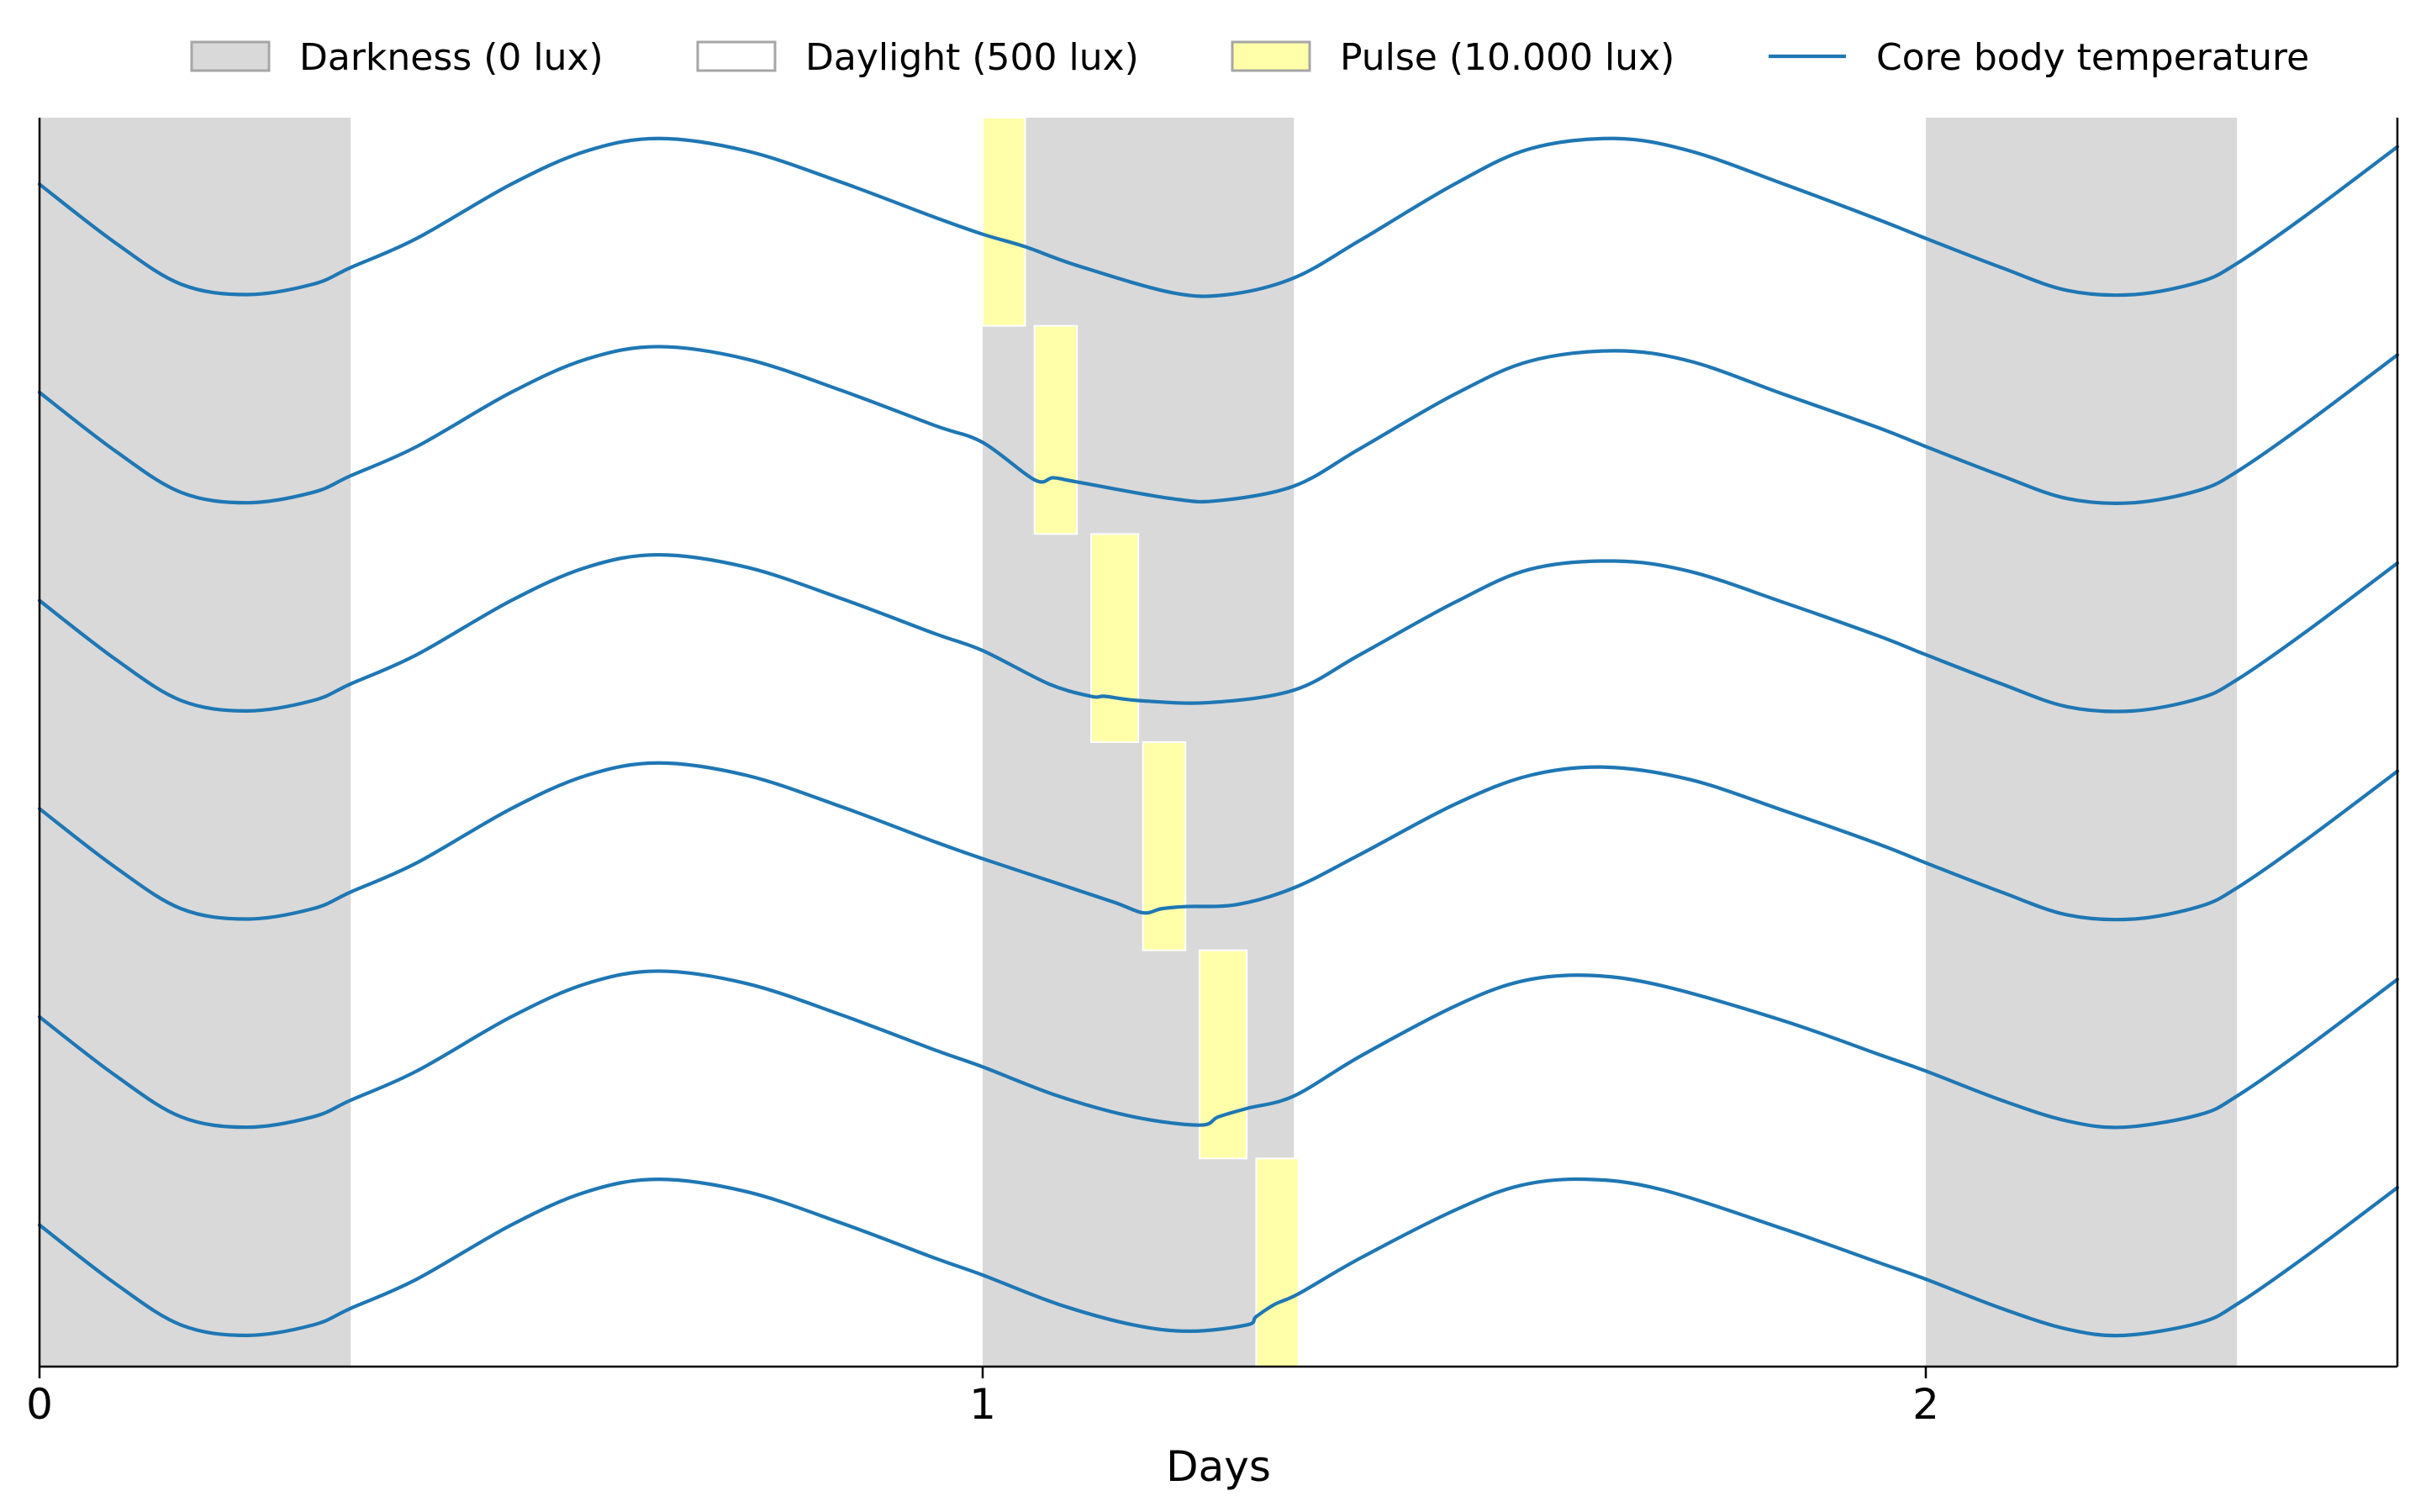 This screenshot has height=1512, width=2410. Describe the element at coordinates (736, 56) in the screenshot. I see `legend-swatch-daylight` at that location.